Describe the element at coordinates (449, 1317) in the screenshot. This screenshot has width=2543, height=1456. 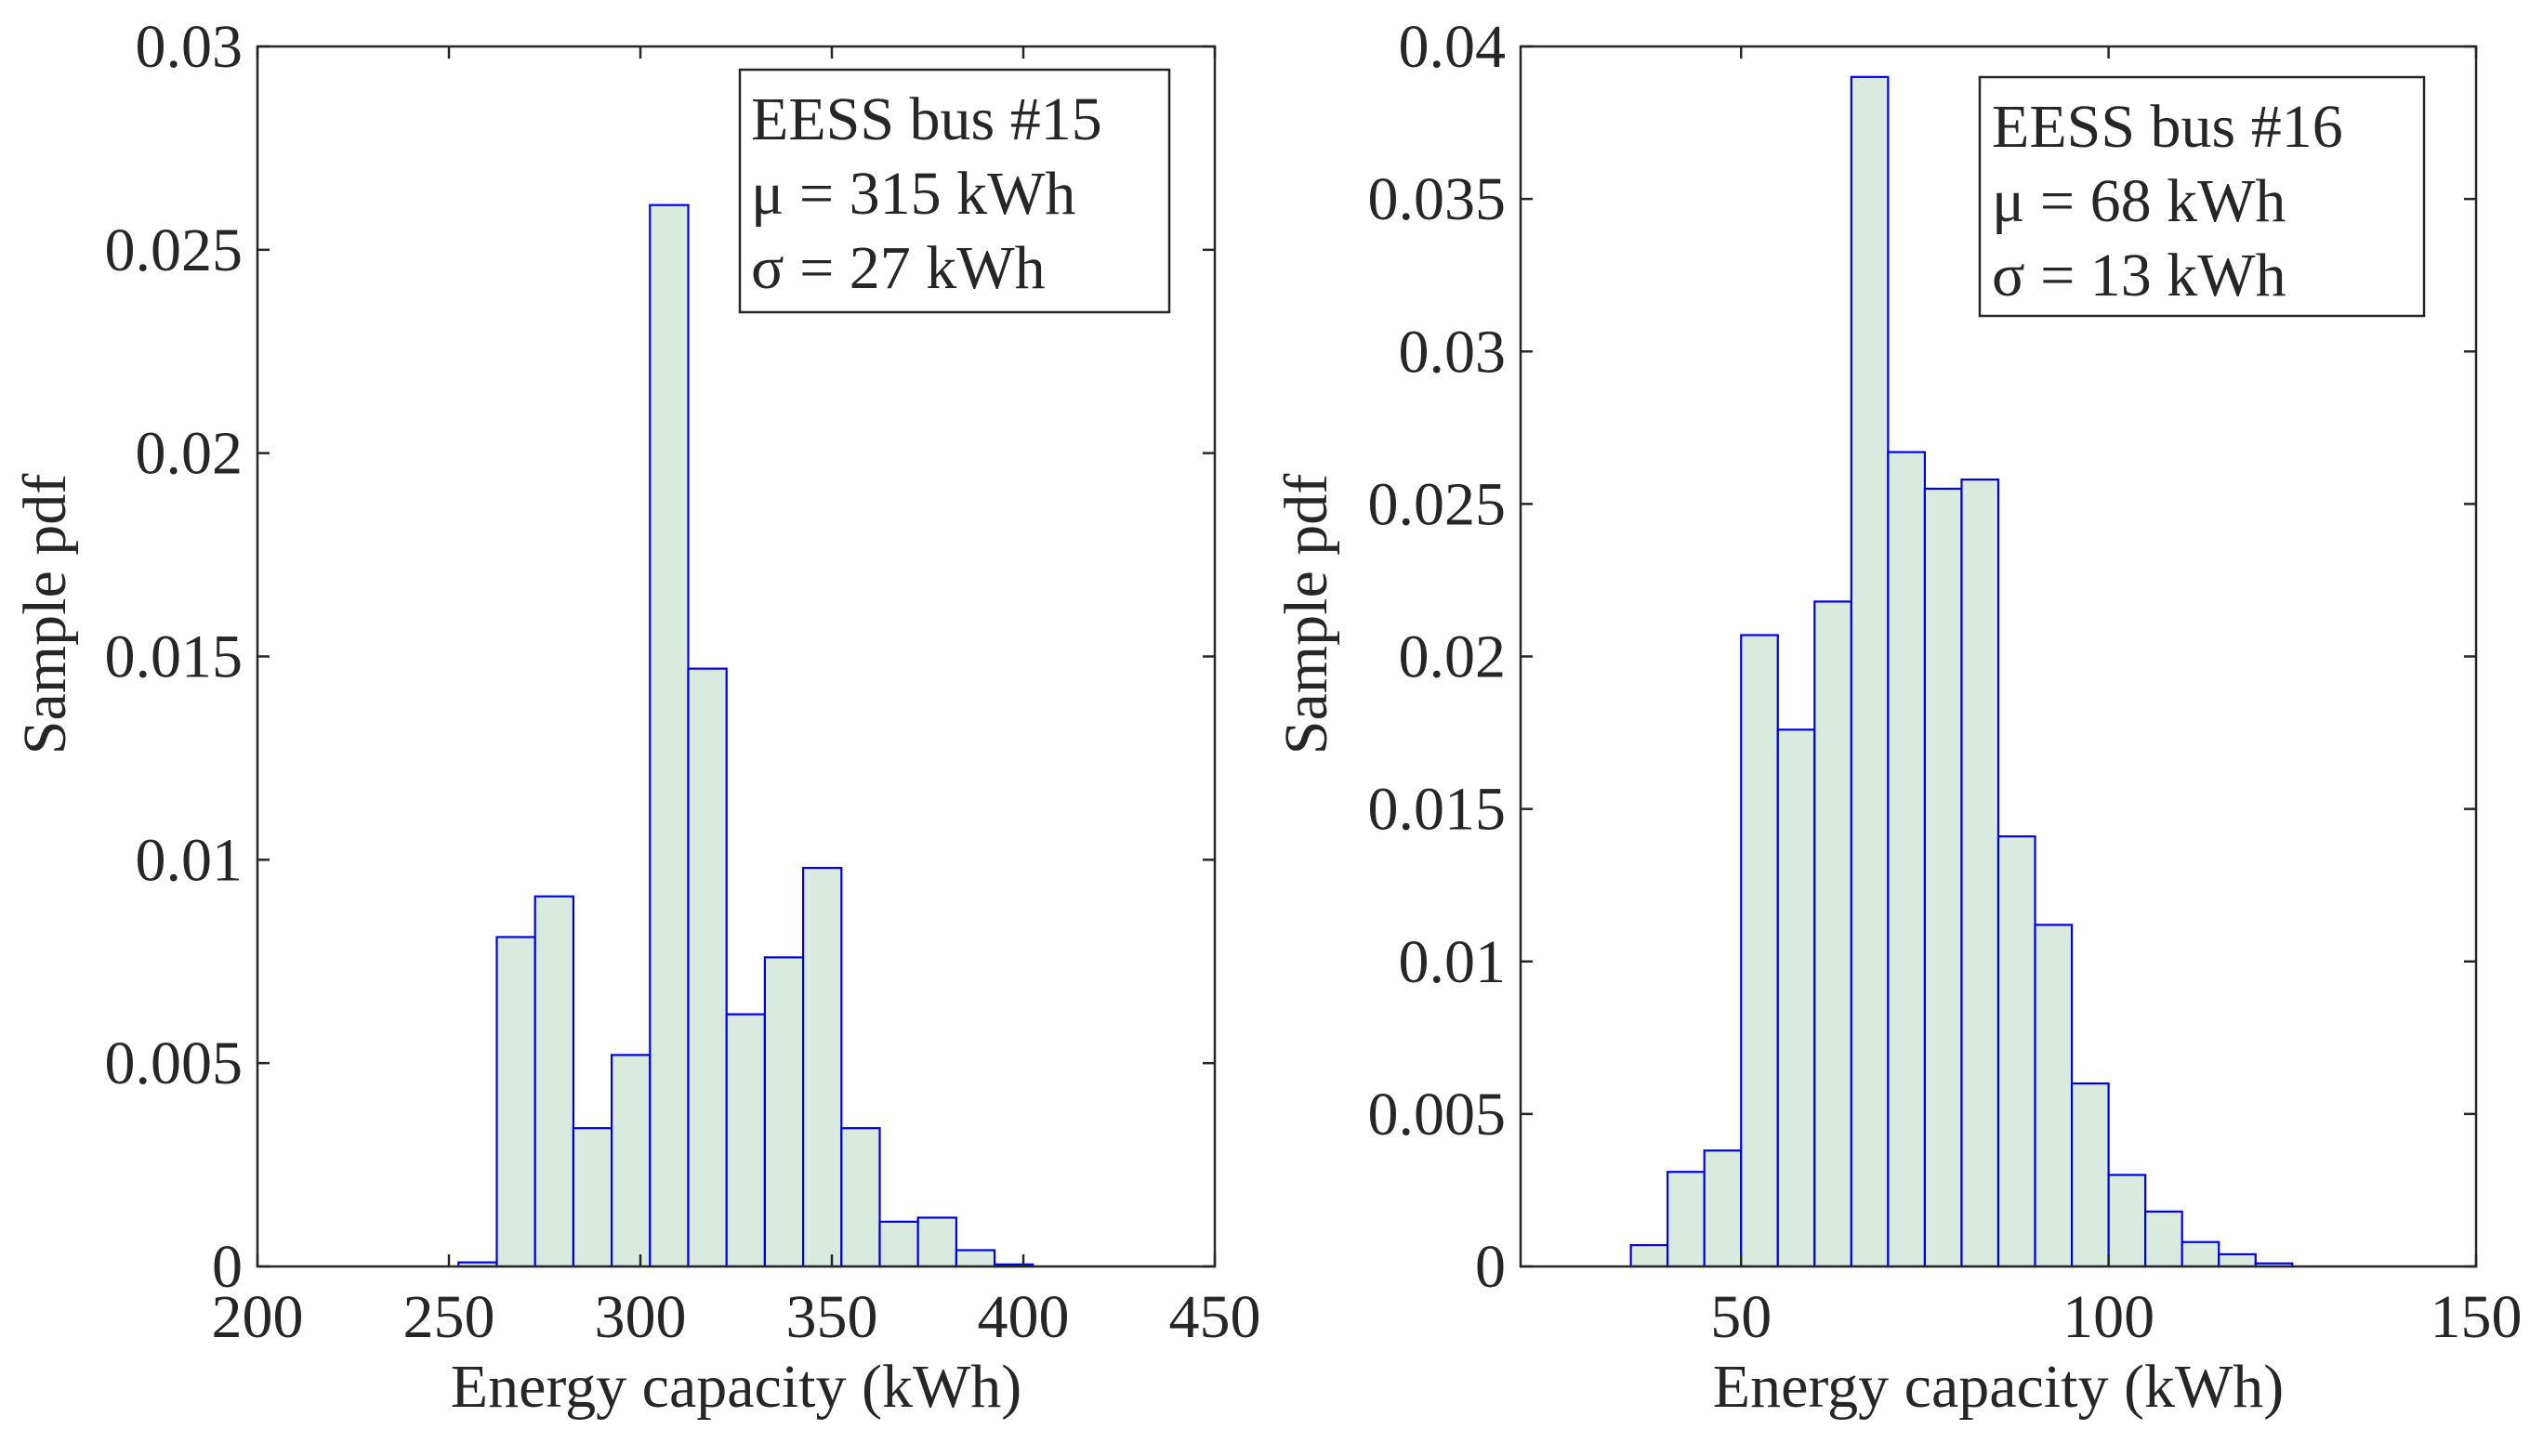
I see `x-tick-label: 250` at that location.